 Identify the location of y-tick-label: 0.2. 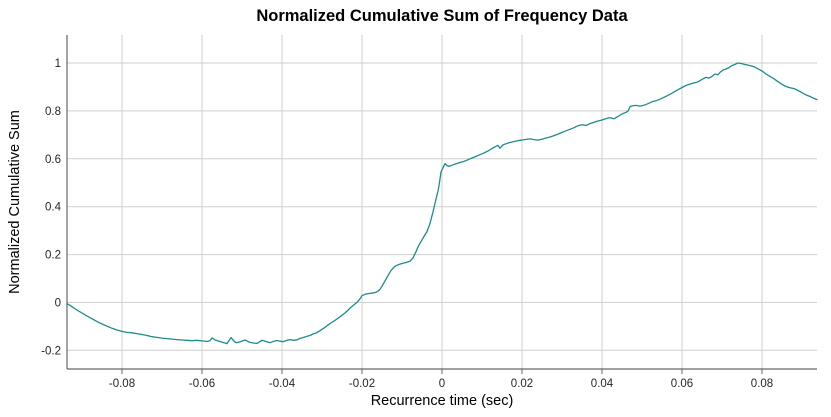
(53, 256).